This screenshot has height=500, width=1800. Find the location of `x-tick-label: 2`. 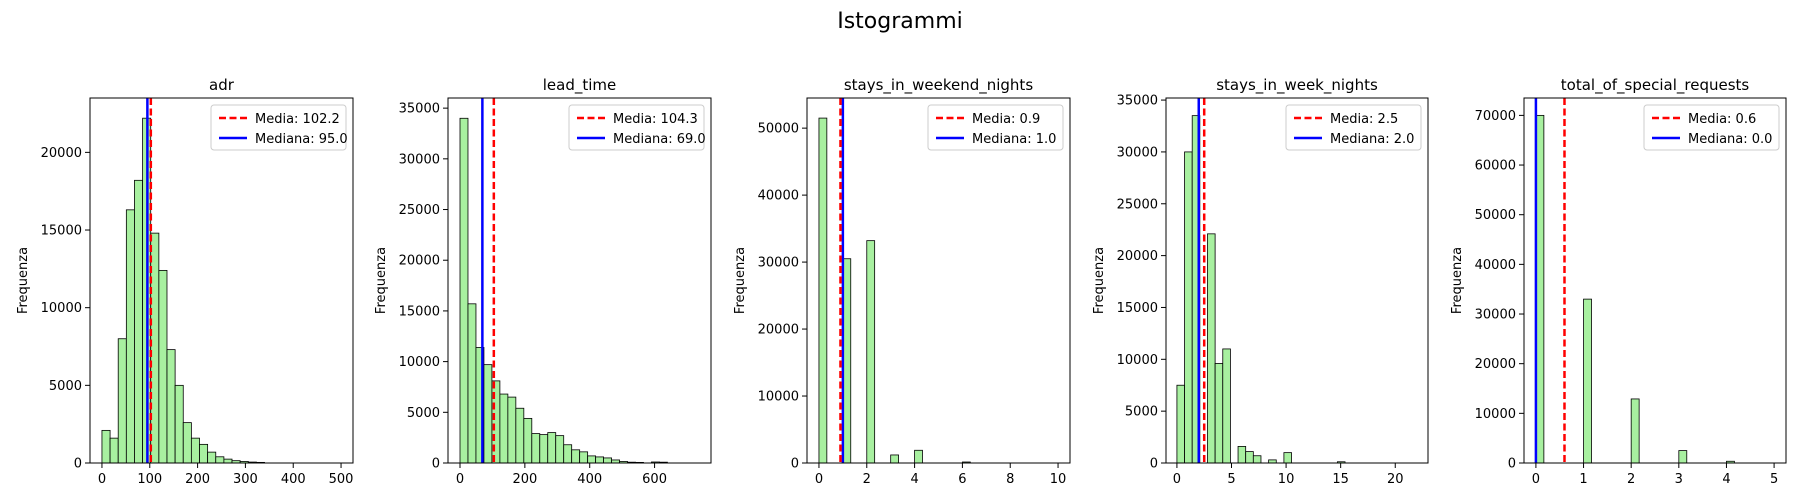

x-tick-label: 2 is located at coordinates (1631, 479).